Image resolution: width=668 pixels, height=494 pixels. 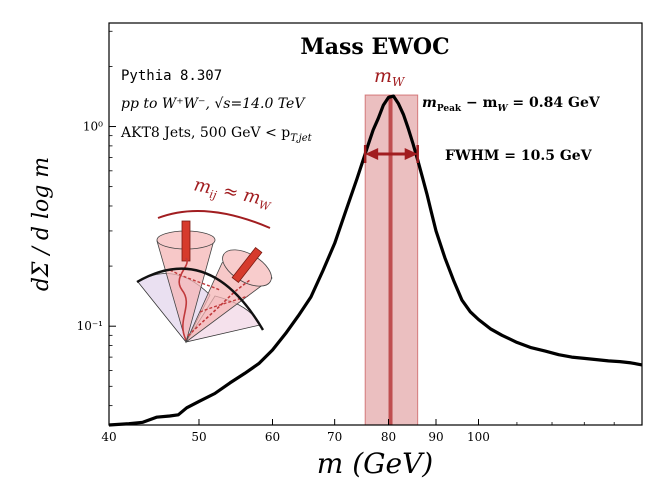 I want to click on jets-label: AKT8 Jets, 500 GeV < pT,jet, so click(x=216, y=134).